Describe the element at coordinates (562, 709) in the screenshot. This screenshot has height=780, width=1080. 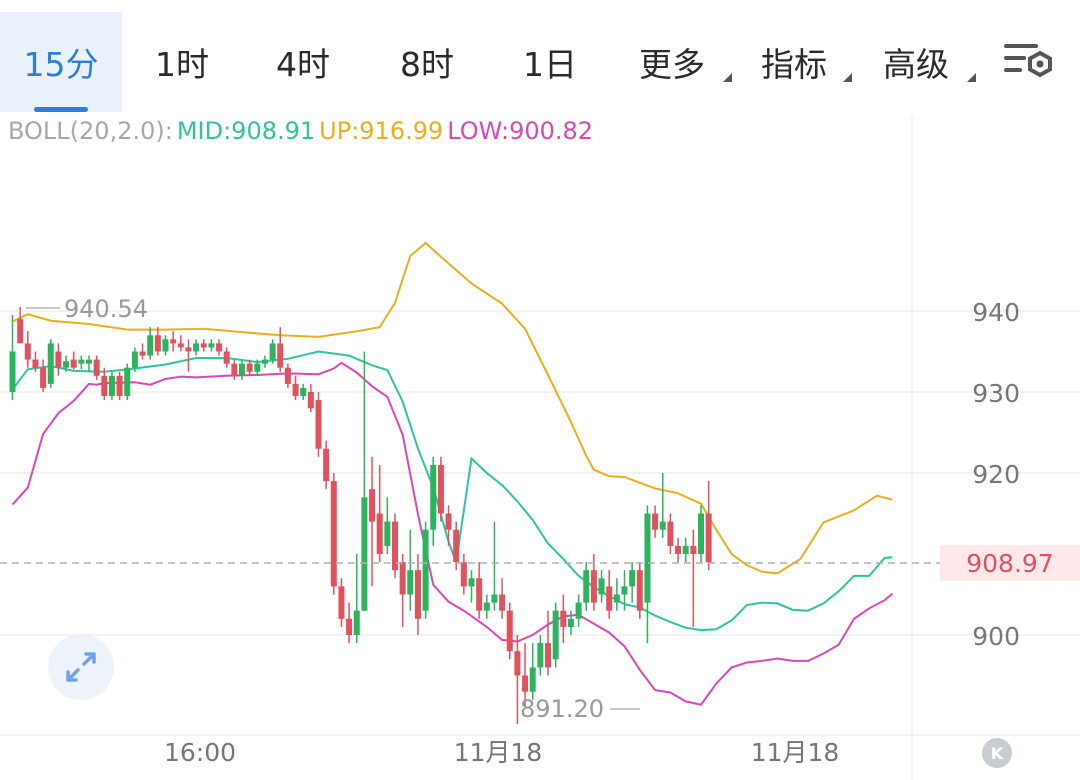
I see `min-price-label: 891.20` at that location.